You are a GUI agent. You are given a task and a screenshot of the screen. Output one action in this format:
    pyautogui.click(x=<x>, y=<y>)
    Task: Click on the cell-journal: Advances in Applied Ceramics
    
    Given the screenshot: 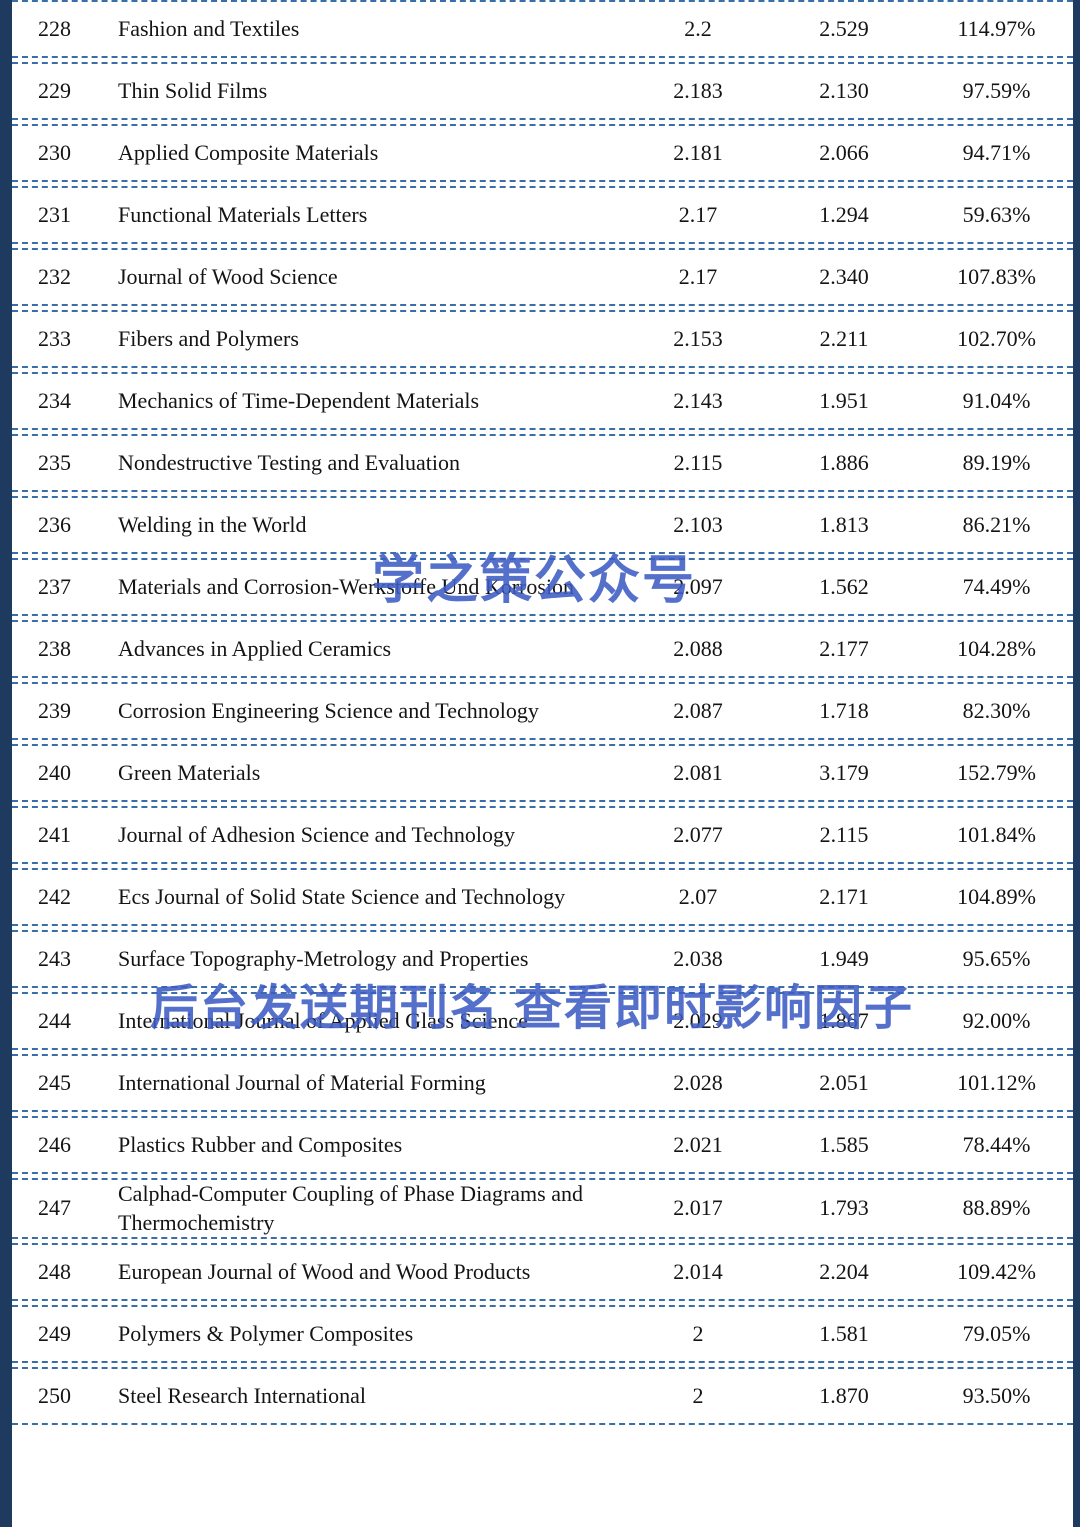 What is the action you would take?
    pyautogui.click(x=255, y=648)
    